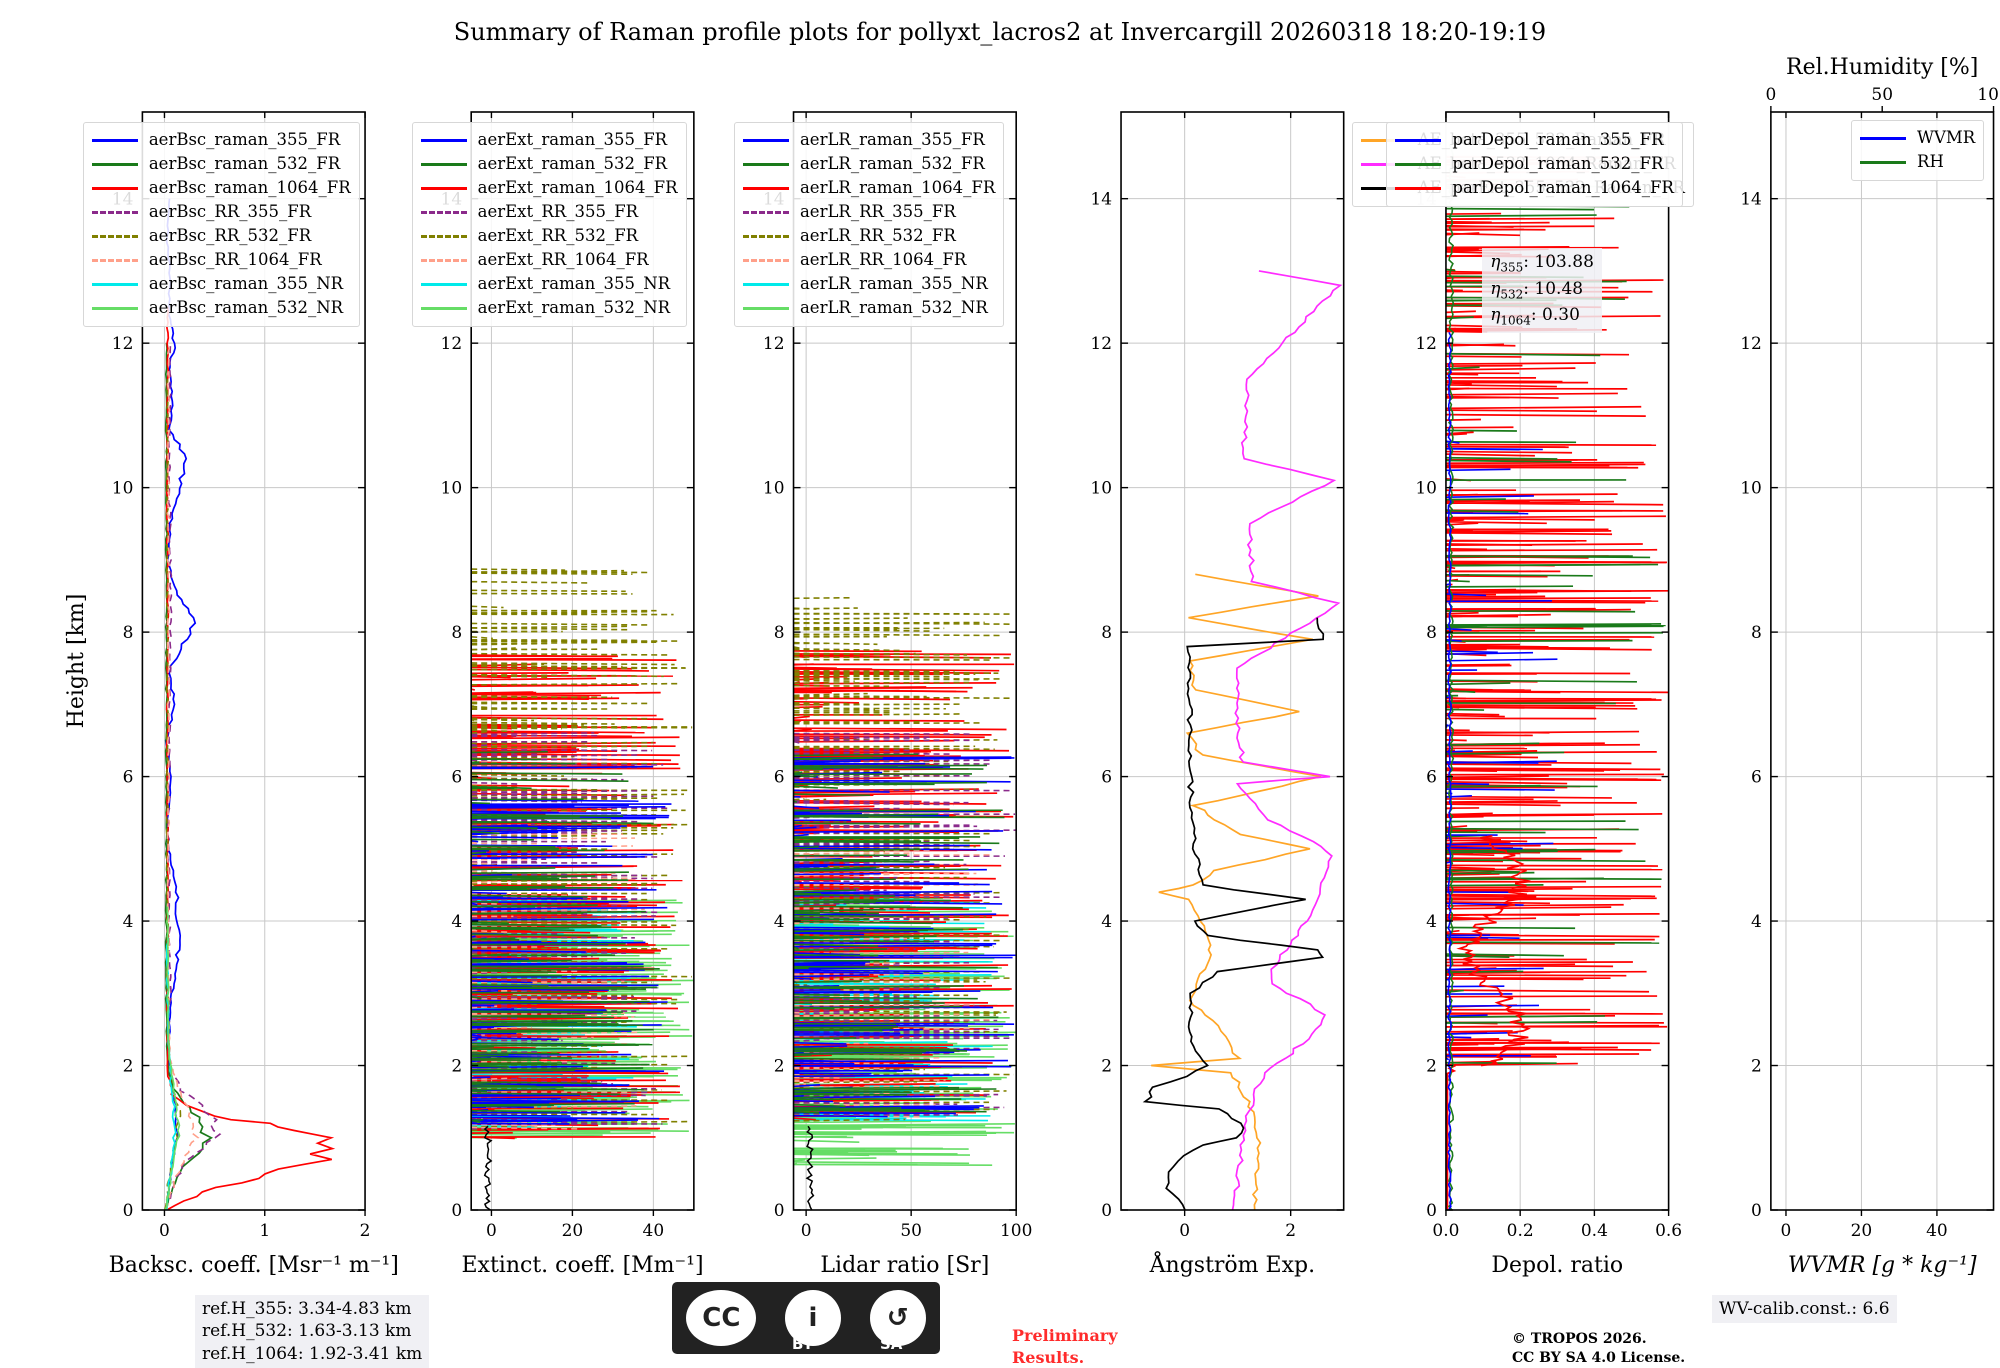 Image resolution: width=2000 pixels, height=1368 pixels. I want to click on legend-item-extinction-4: aerExt_RR_532_FR, so click(549, 236).